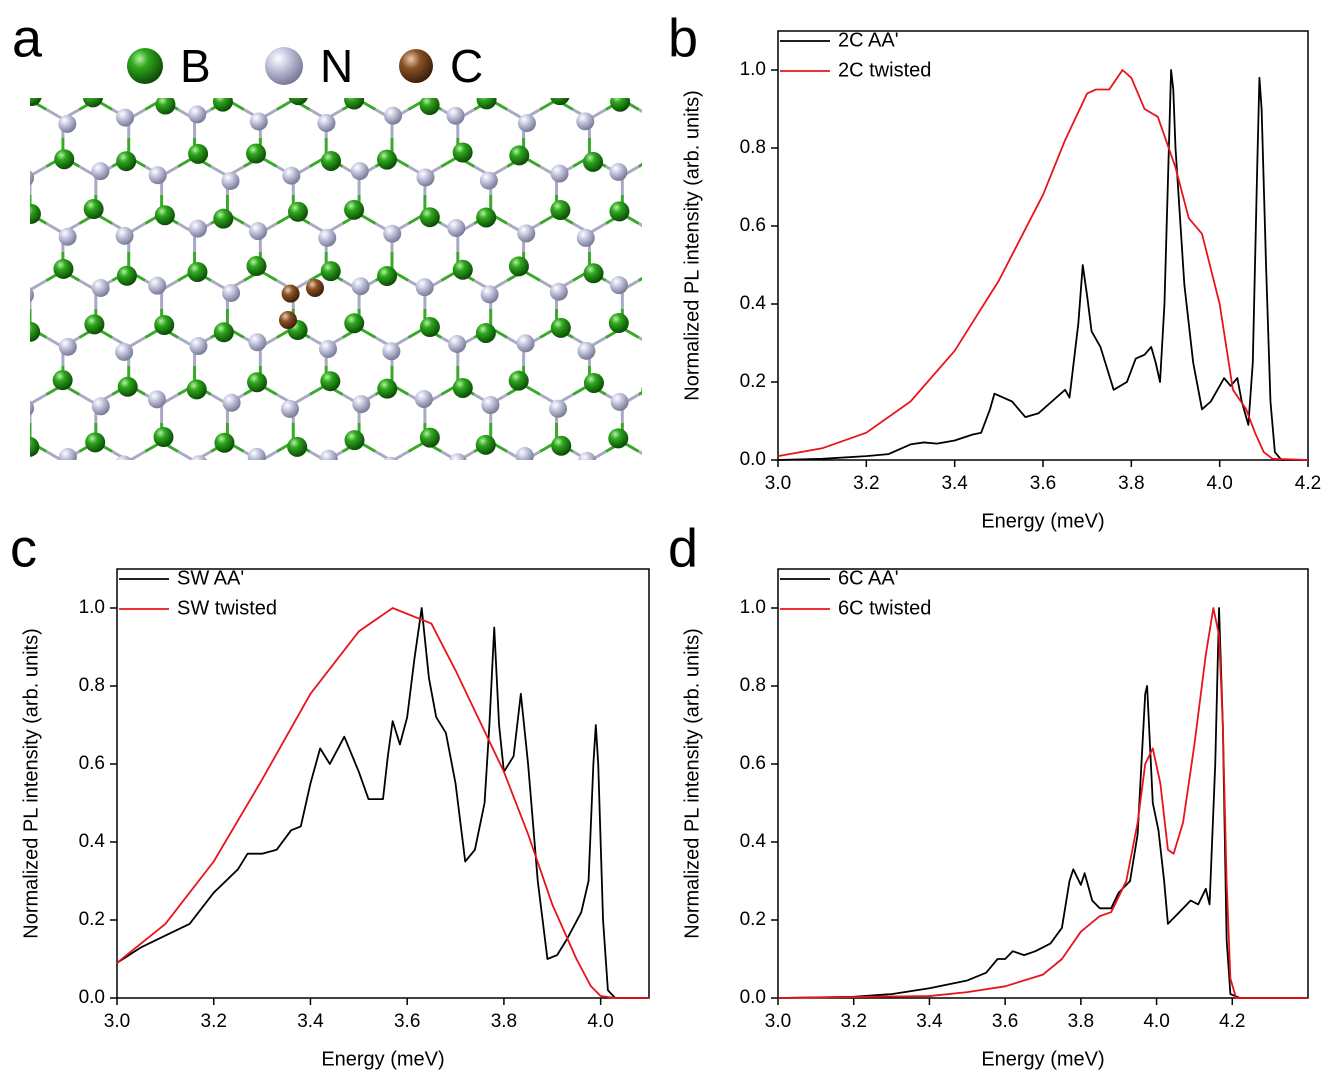  I want to click on y-tick-label: 0.2, so click(92, 919).